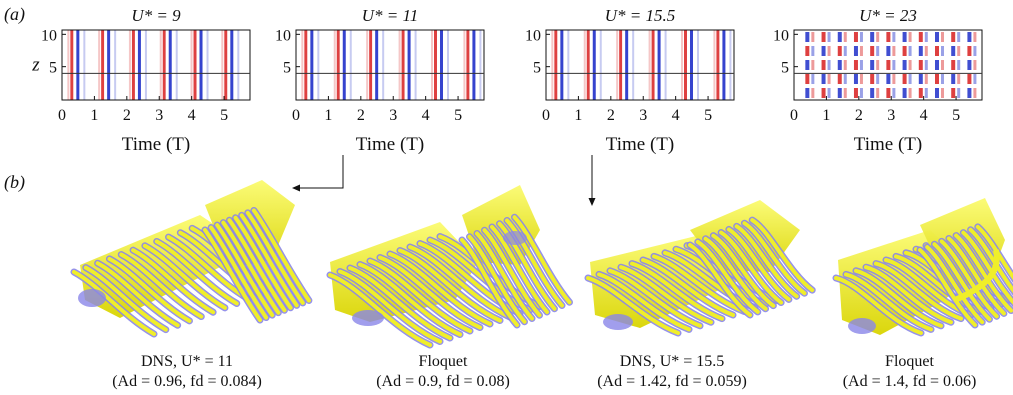 The image size is (1013, 395). I want to click on heatmap-xtick-label: 4, so click(192, 115).